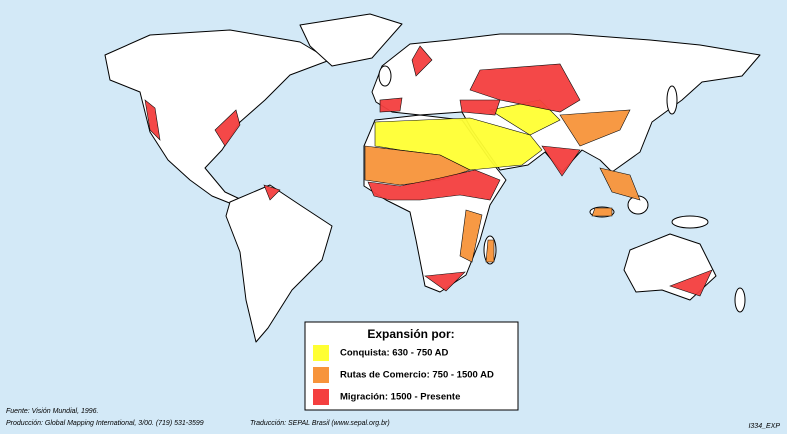  Describe the element at coordinates (690, 222) in the screenshot. I see `new-guinea` at that location.